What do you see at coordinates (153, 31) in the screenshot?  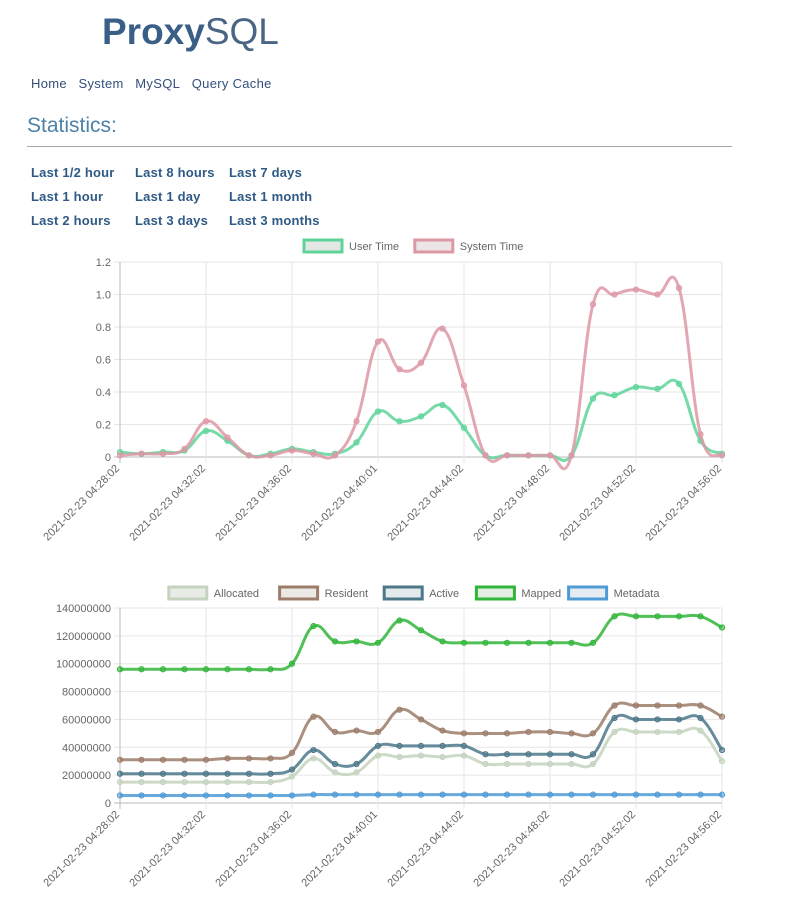 I see `logo-proxy: Proxy` at bounding box center [153, 31].